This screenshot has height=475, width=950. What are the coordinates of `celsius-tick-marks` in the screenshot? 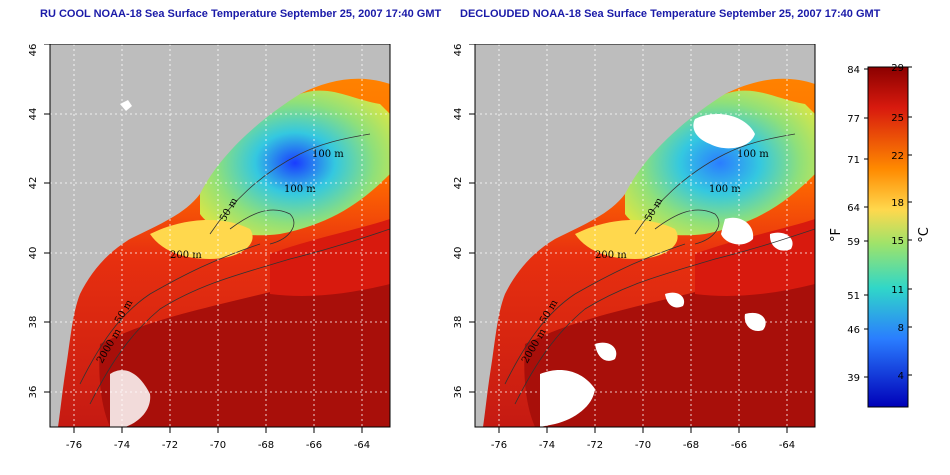 It's located at (910, 221).